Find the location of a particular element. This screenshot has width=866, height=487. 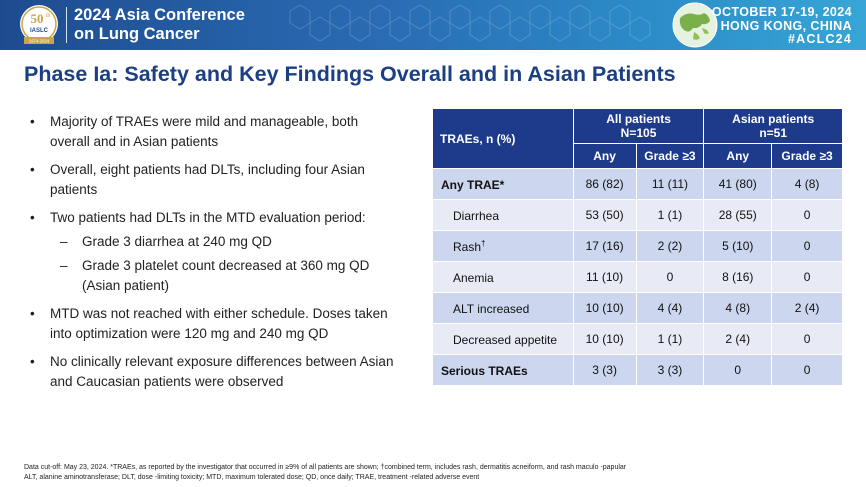

globe-icon is located at coordinates (695, 25).